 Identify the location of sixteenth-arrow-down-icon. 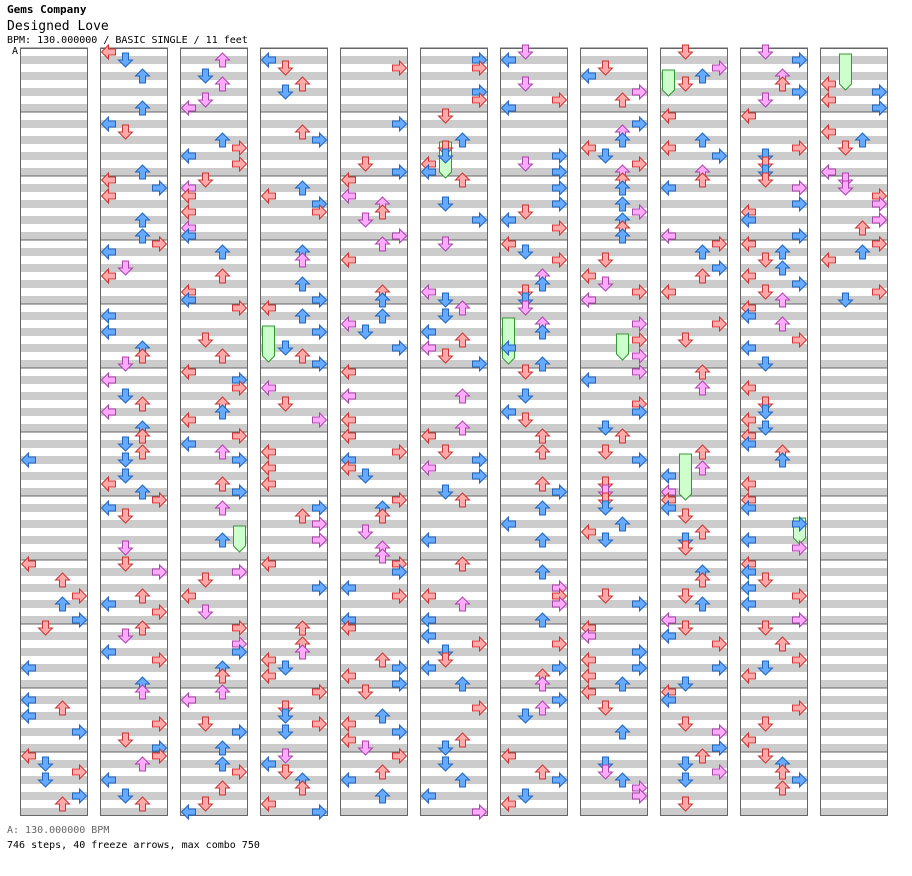
(125, 364).